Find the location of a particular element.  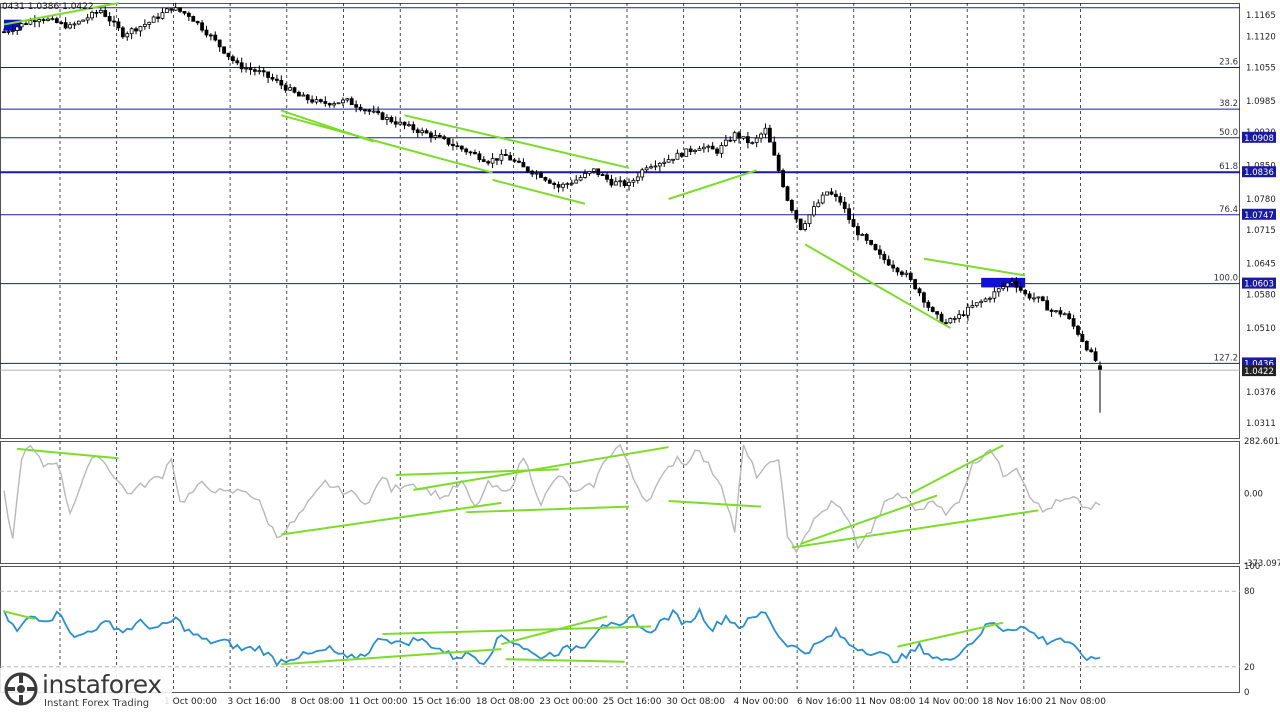

price-y-tick: 1.0311 is located at coordinates (1261, 424).